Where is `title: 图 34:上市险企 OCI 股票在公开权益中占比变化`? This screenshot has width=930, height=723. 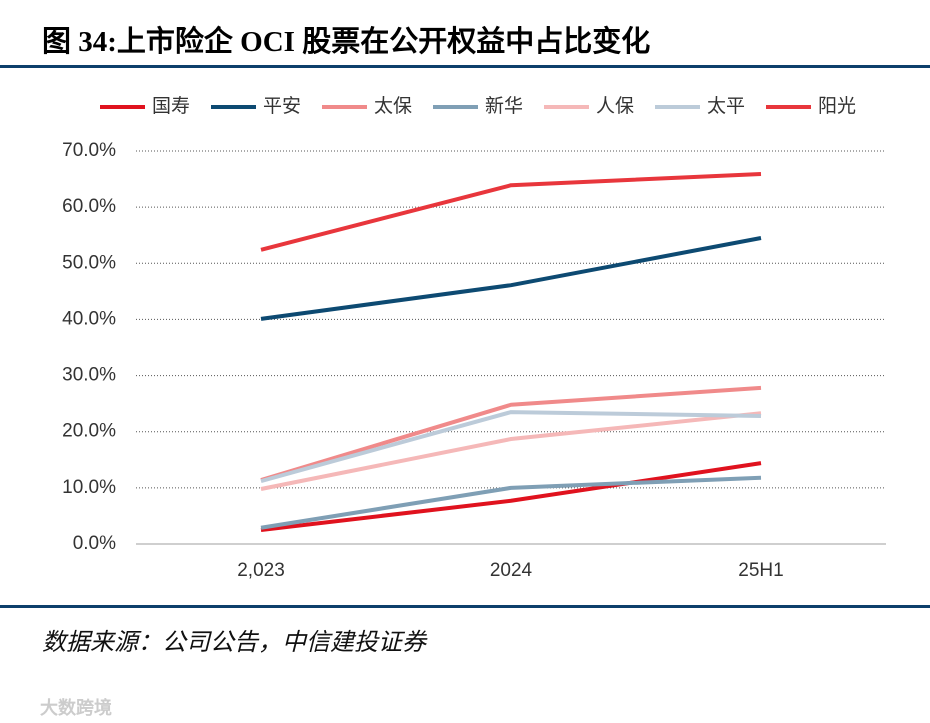
title: 图 34:上市险企 OCI 股票在公开权益中占比变化 is located at coordinates (346, 42).